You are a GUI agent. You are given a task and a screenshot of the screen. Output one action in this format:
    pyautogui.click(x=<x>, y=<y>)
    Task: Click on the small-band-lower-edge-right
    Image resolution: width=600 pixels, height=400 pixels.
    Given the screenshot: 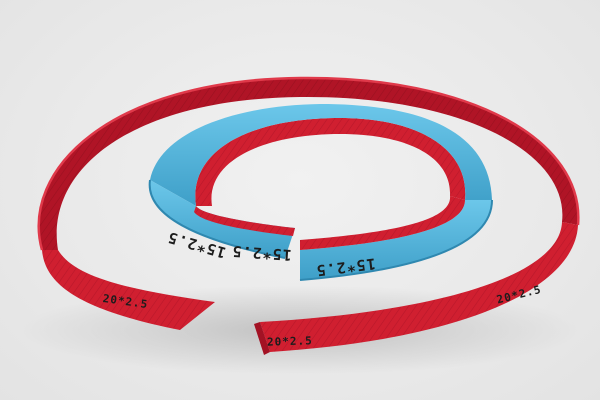 What is the action you would take?
    pyautogui.click(x=396, y=240)
    